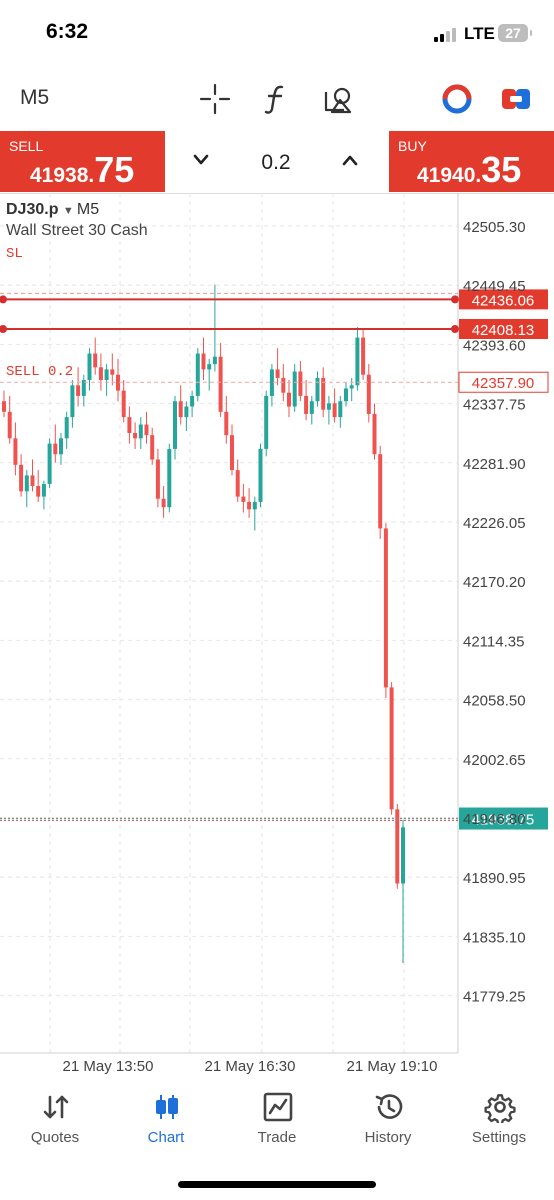 The height and width of the screenshot is (1200, 554). Describe the element at coordinates (493, 641) in the screenshot. I see `y-tick-label: 42114.35` at that location.